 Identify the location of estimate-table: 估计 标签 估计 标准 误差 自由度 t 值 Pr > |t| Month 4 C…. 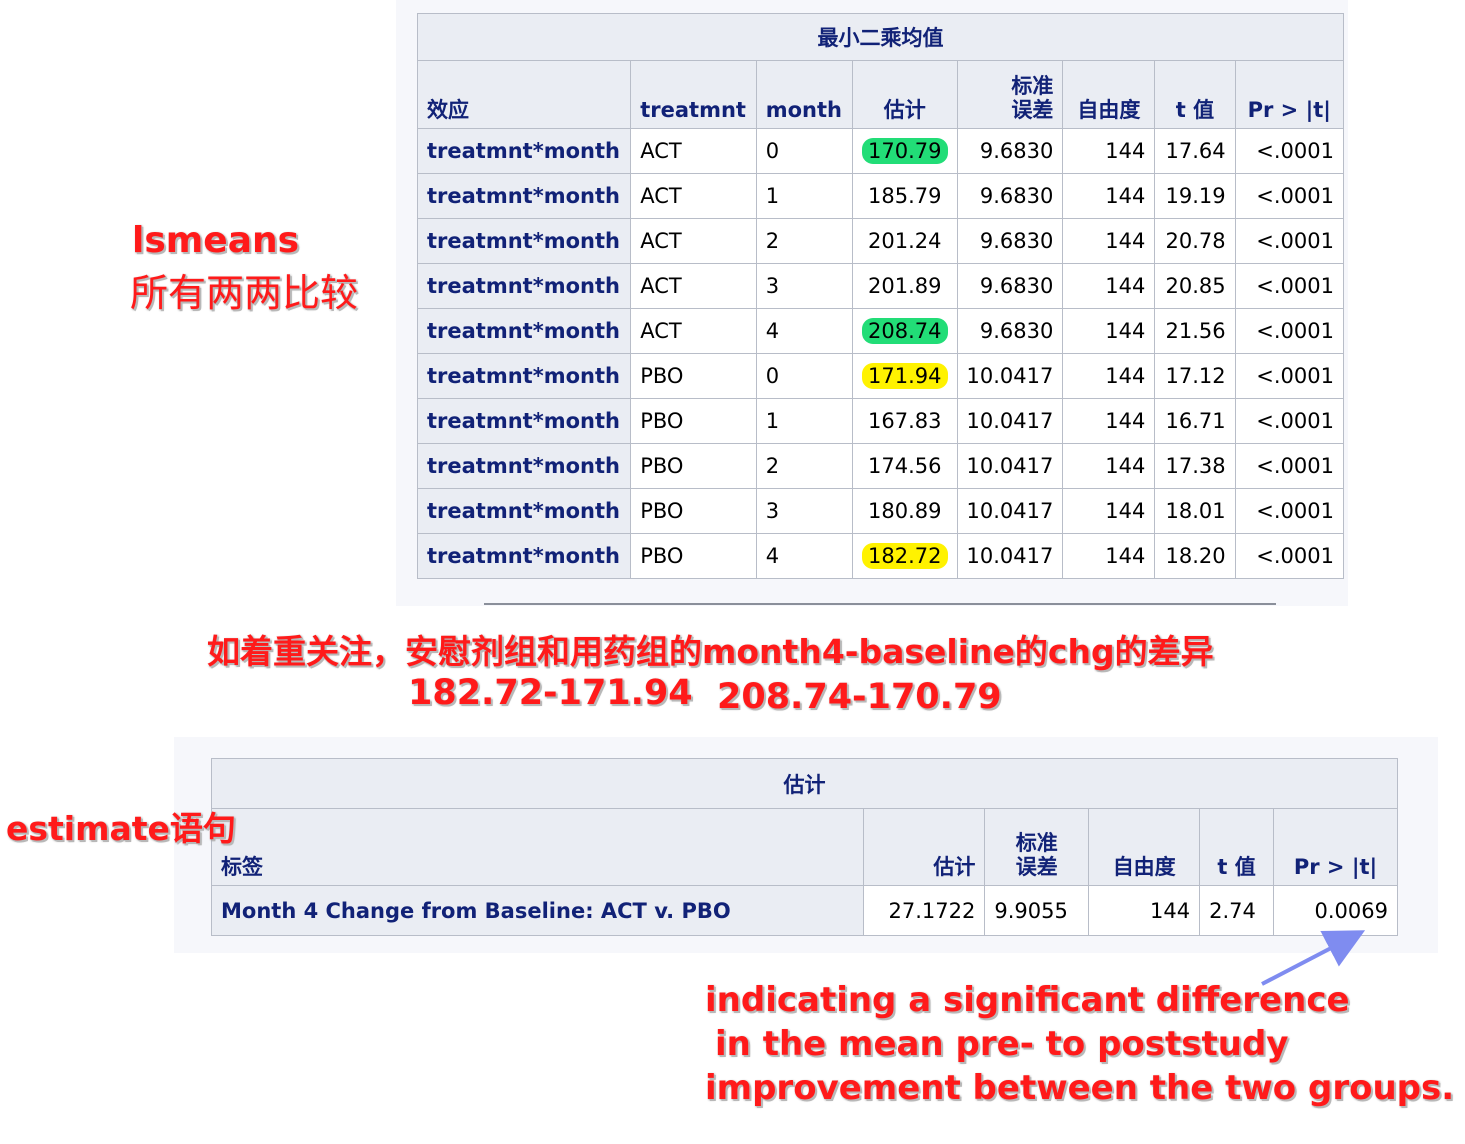
(804, 847).